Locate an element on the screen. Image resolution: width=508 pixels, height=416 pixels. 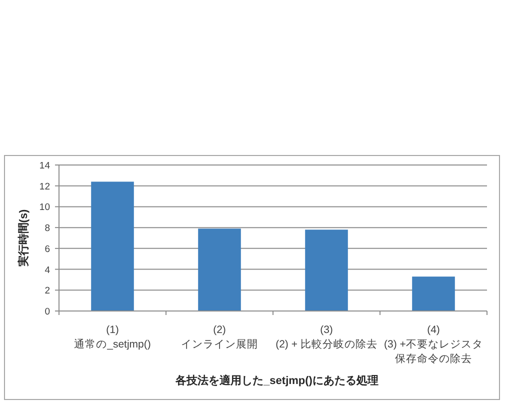
y-tick-label: 4 is located at coordinates (47, 270).